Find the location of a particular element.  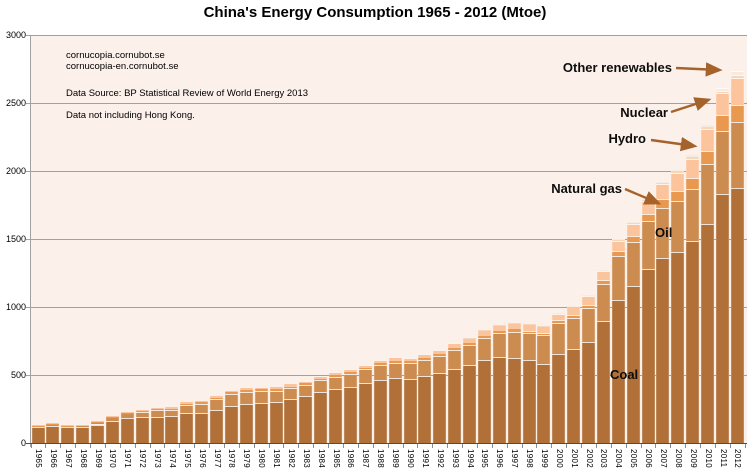

bar-segment-2009-oil is located at coordinates (693, 215).